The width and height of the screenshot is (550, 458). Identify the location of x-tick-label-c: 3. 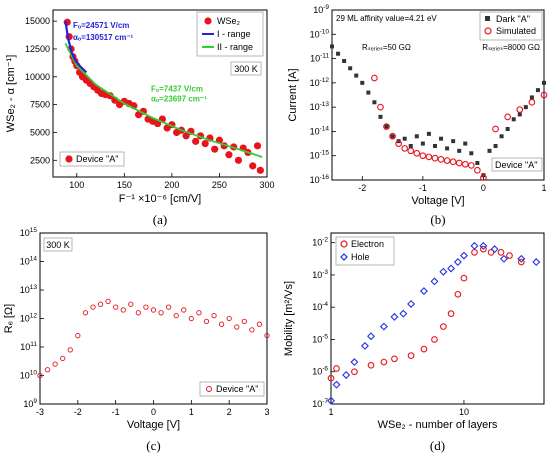
(266, 412).